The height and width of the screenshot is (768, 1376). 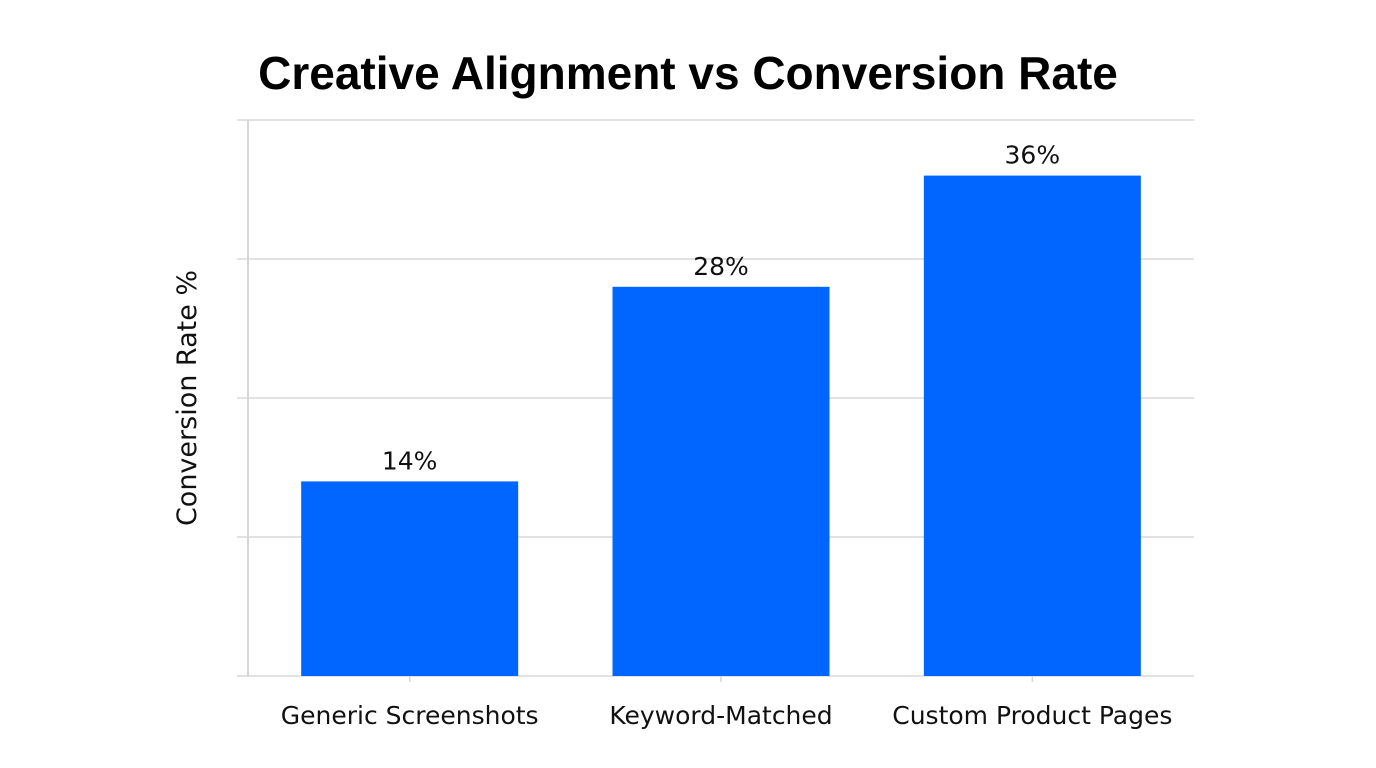 What do you see at coordinates (187, 398) in the screenshot?
I see `y-axis-label: Conversion Rate %` at bounding box center [187, 398].